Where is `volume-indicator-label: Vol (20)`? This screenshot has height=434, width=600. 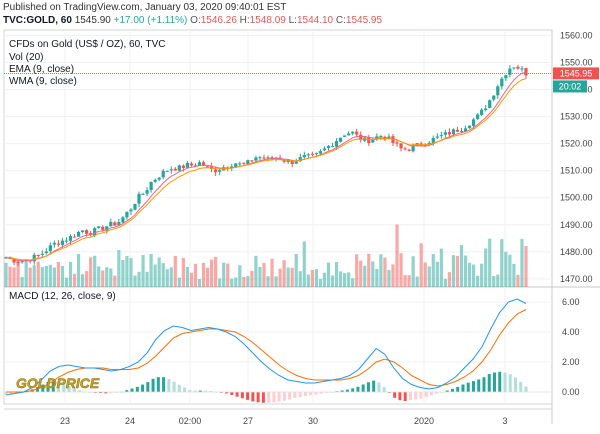
volume-indicator-label: Vol (20) is located at coordinates (26, 57).